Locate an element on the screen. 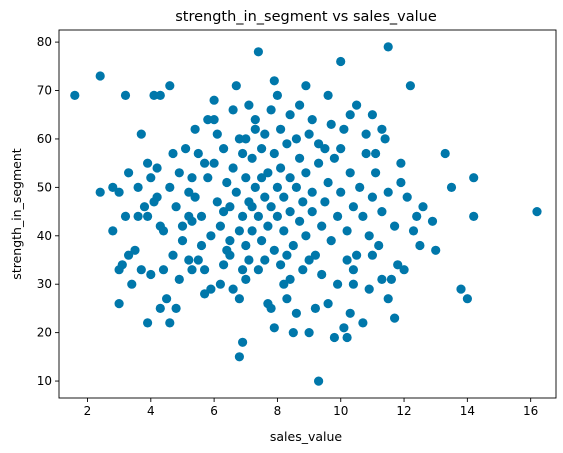 The height and width of the screenshot is (453, 563). y-axis: 10 20 30 40 50 60 70 80 is located at coordinates (48, 211).